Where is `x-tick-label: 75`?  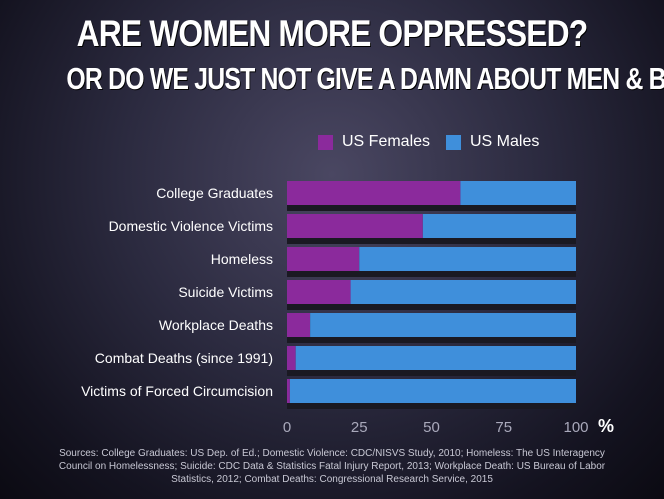 x-tick-label: 75 is located at coordinates (503, 427).